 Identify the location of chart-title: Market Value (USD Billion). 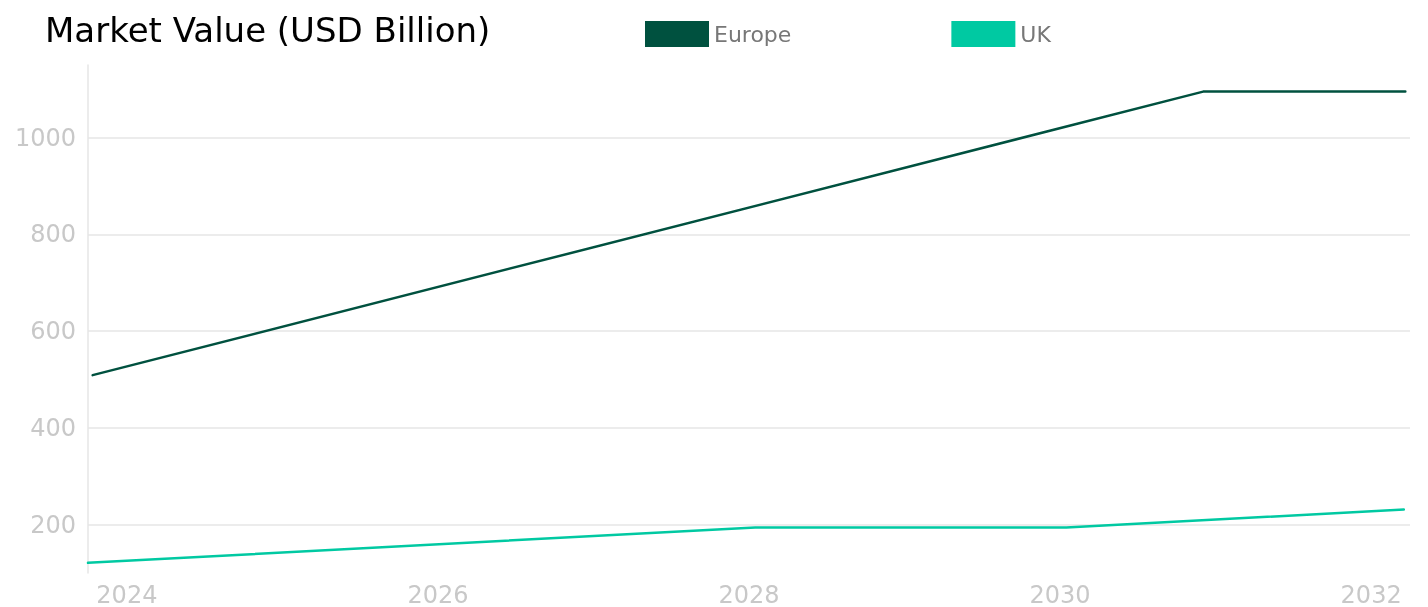
(268, 30).